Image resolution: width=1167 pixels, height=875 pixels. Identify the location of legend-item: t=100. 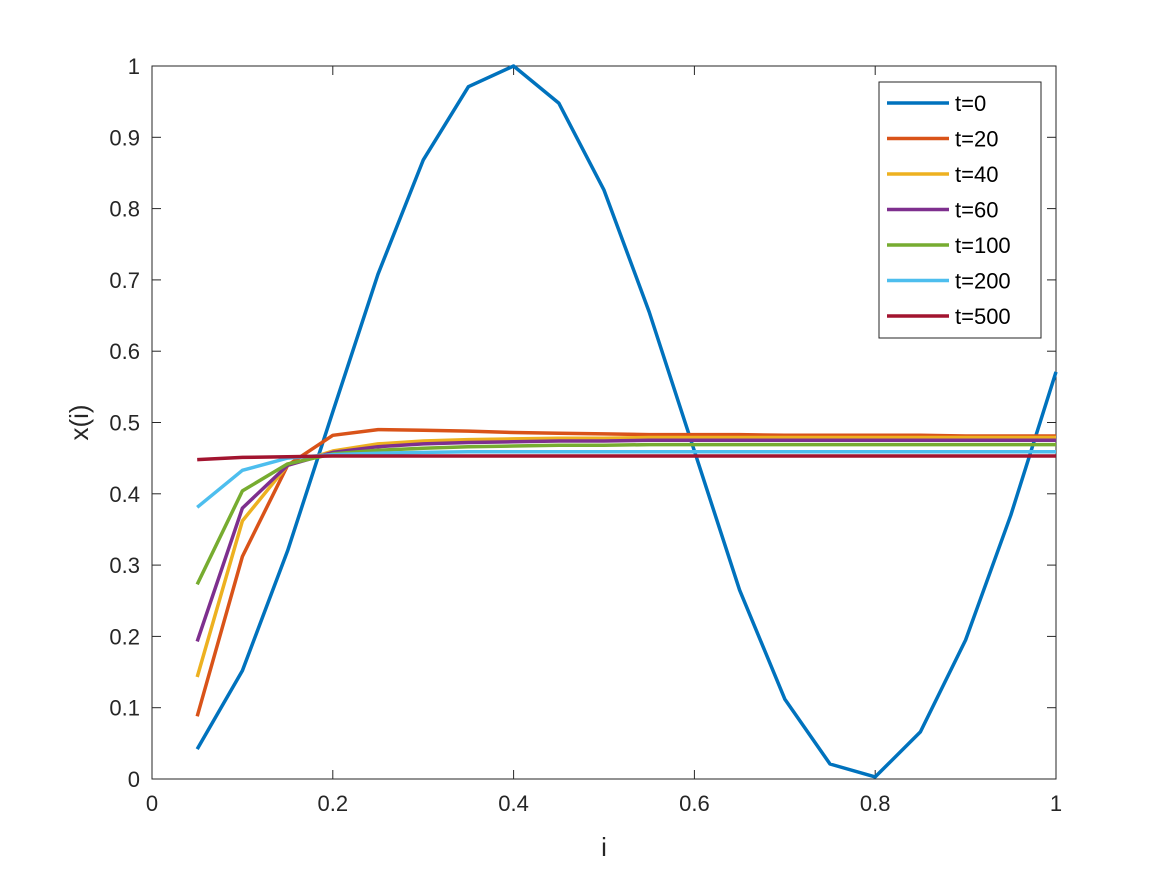
(949, 245).